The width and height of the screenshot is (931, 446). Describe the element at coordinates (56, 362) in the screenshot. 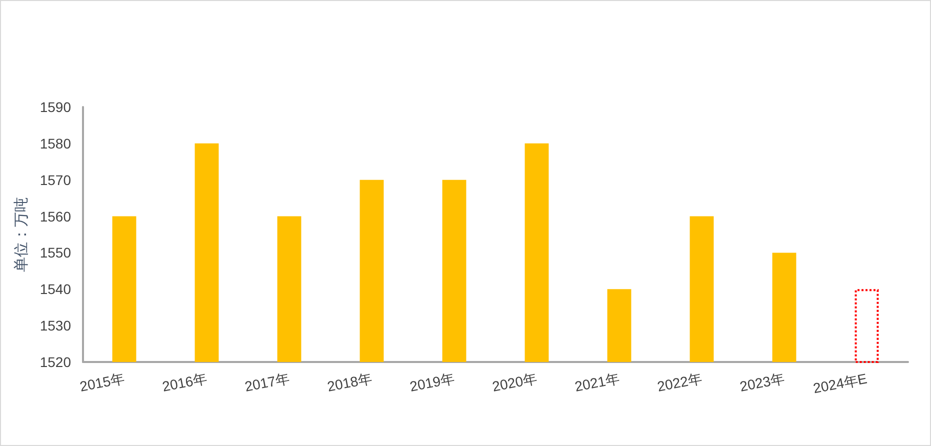

I see `y-tick-label: 1520` at that location.